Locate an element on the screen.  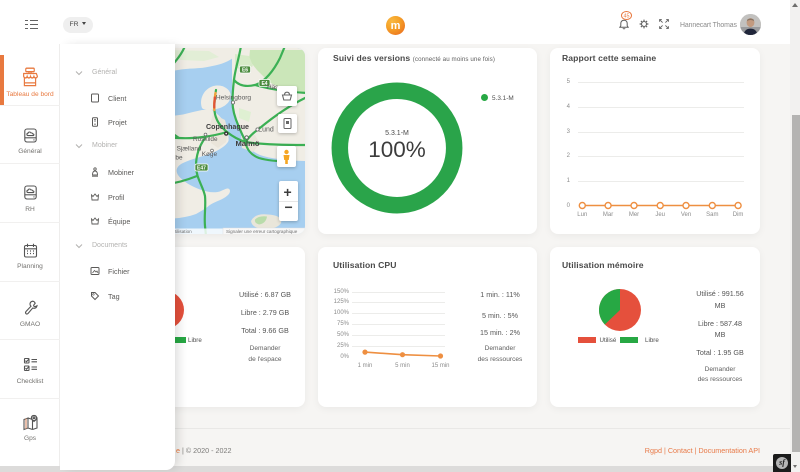
svg-text: 45 is located at coordinates (627, 17).